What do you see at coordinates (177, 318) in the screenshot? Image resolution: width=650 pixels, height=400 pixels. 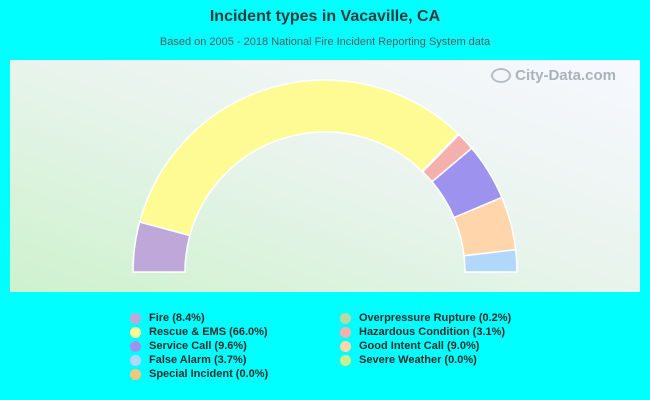 I see `legend-label: Fire (8.4%)` at bounding box center [177, 318].